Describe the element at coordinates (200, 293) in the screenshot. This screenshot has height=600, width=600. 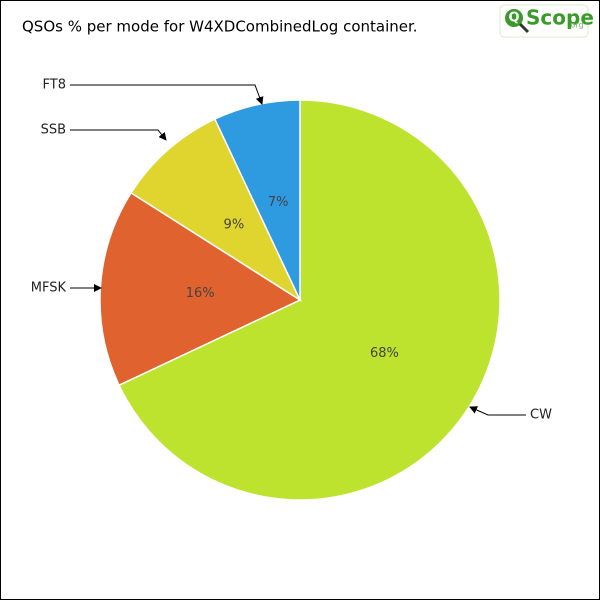
I see `slice-value-label: 16%` at that location.